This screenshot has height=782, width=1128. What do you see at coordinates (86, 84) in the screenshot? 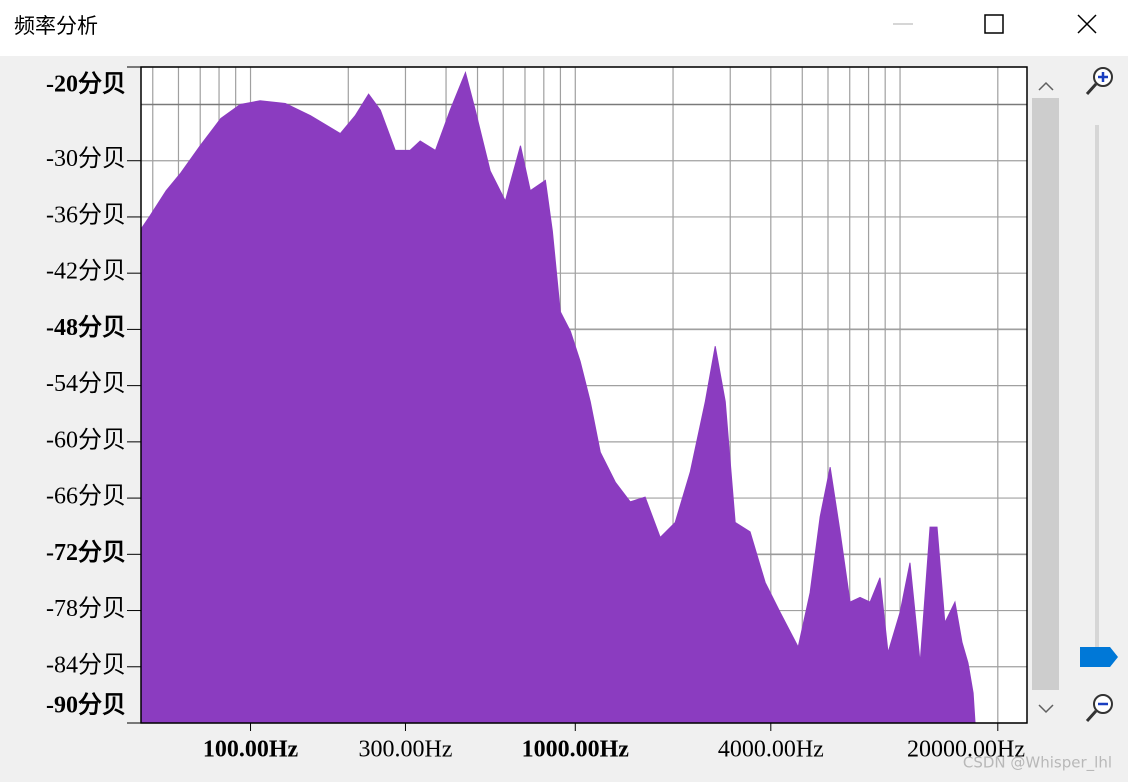
I see `y-tick-label: -20分贝` at bounding box center [86, 84].